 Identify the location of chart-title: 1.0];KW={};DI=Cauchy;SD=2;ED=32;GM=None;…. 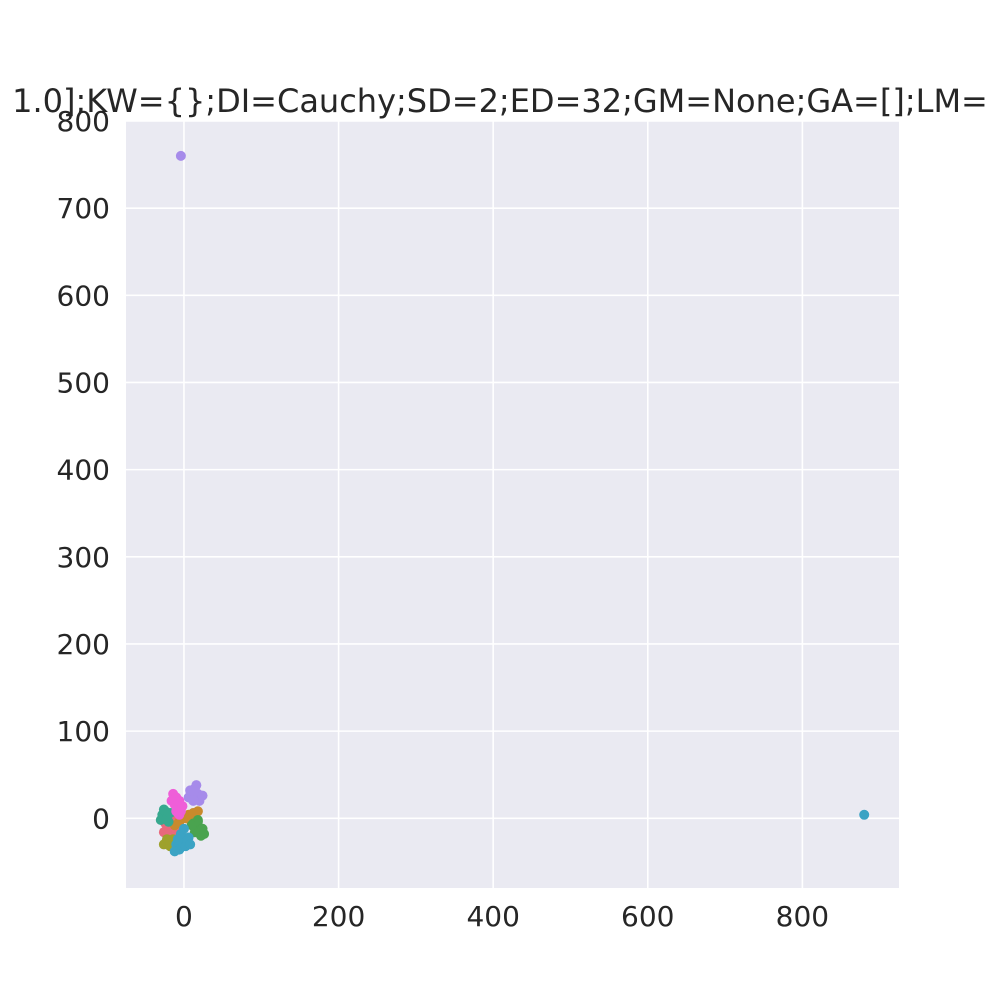
(500, 101).